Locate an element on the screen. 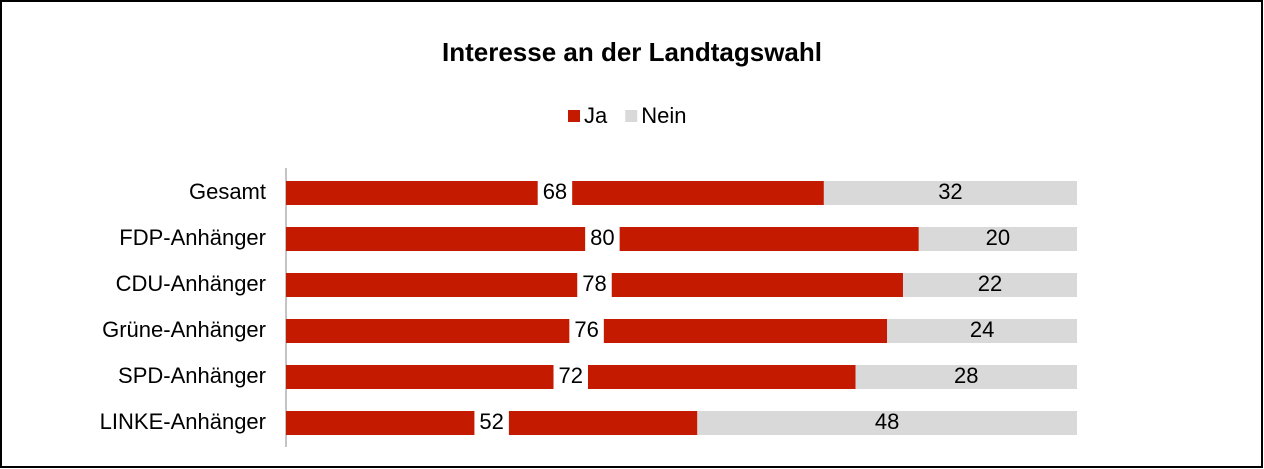 The image size is (1264, 469). data-label: 22 is located at coordinates (990, 283).